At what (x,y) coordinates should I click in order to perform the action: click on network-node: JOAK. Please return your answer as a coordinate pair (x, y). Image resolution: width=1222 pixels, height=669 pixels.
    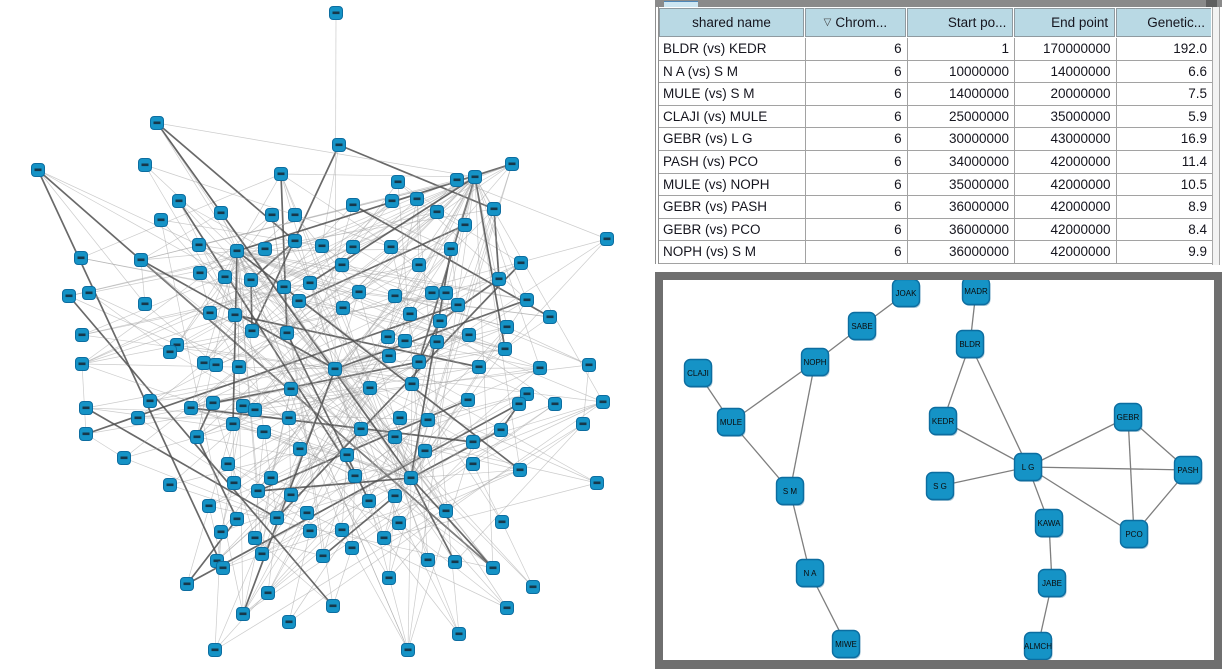
    Looking at the image, I should click on (906, 294).